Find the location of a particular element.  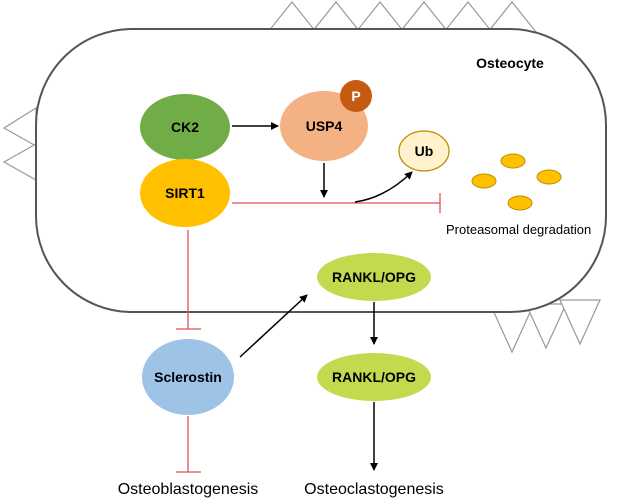

dendrite-spikes-top is located at coordinates (402, 17).